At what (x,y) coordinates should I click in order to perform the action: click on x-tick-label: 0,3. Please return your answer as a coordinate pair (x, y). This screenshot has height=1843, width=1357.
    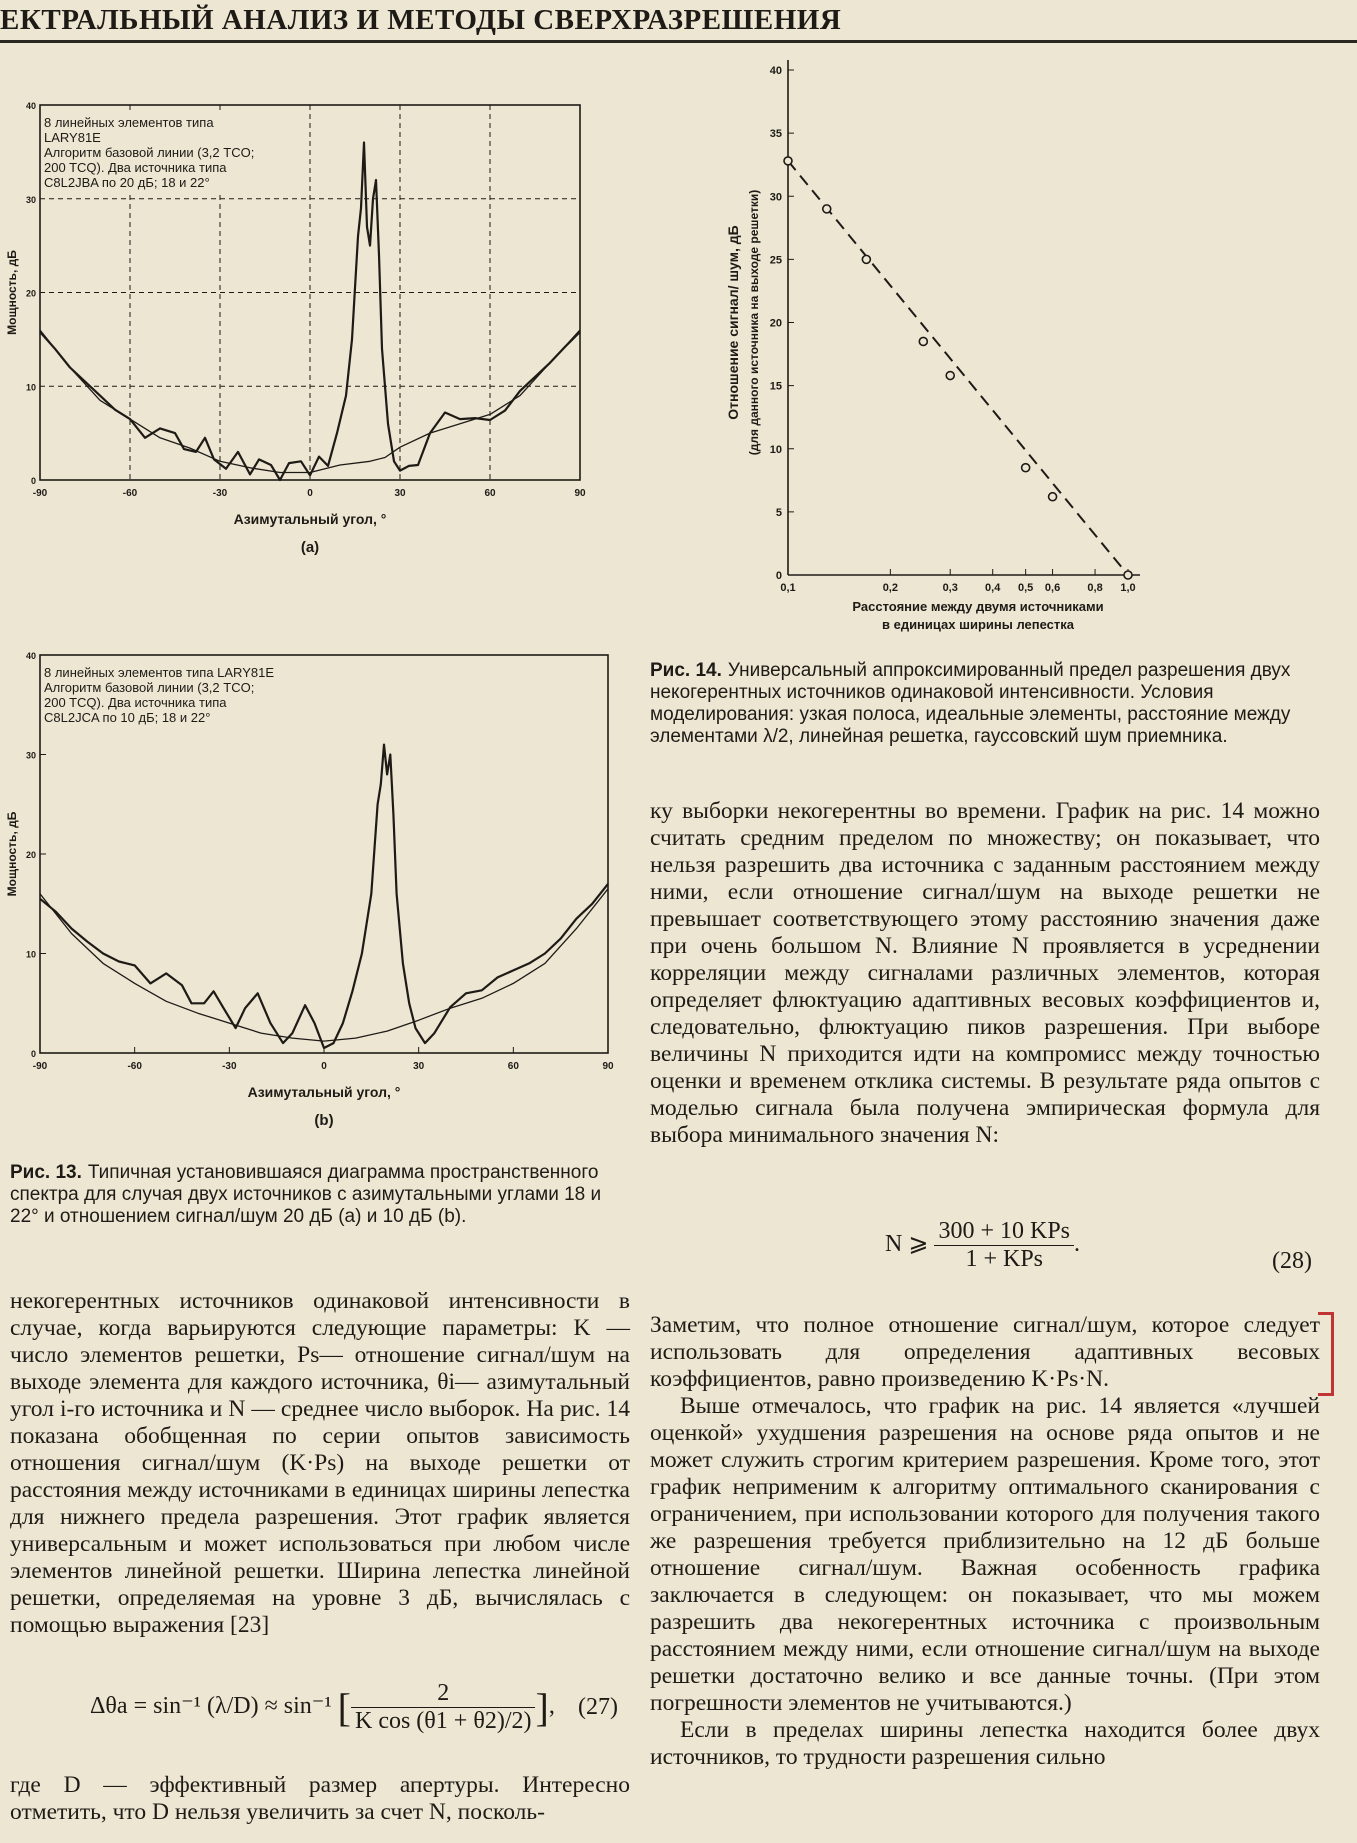
    Looking at the image, I should click on (950, 588).